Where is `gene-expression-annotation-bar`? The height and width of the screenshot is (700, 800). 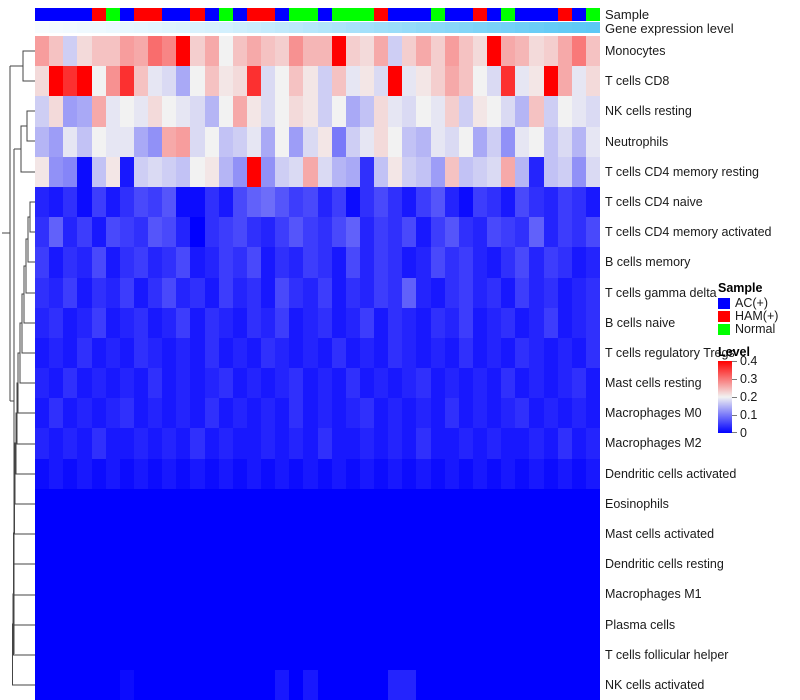
gene-expression-annotation-bar is located at coordinates (317, 27).